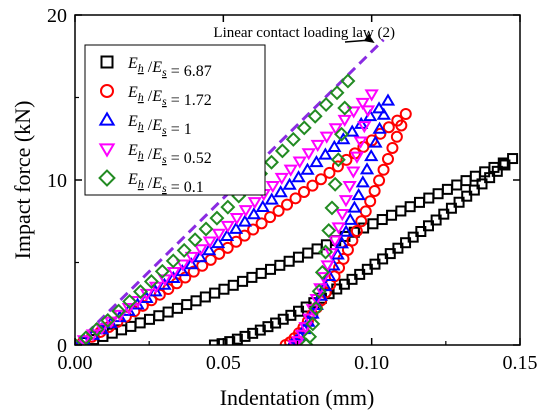 The height and width of the screenshot is (419, 550). Describe the element at coordinates (156, 96) in the screenshot. I see `legend-item: Eh /Es = 1.72` at that location.